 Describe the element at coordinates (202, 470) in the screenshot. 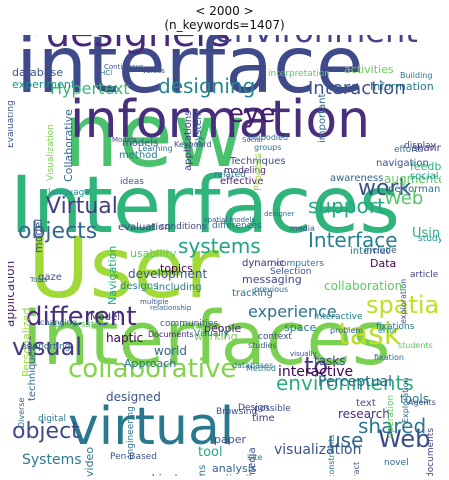

I see `word-109: teams` at that location.